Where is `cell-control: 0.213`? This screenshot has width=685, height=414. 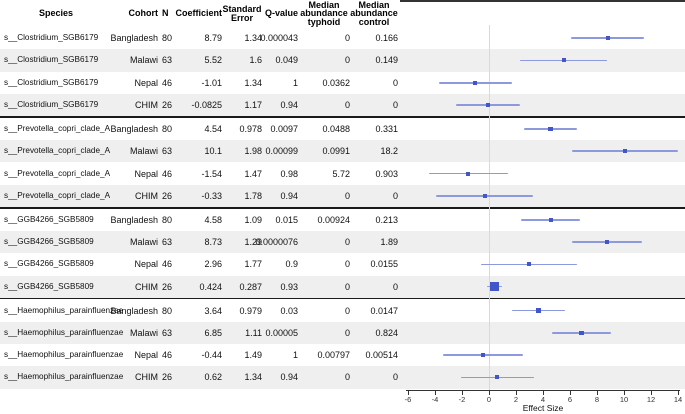
cell-control: 0.213 is located at coordinates (386, 219).